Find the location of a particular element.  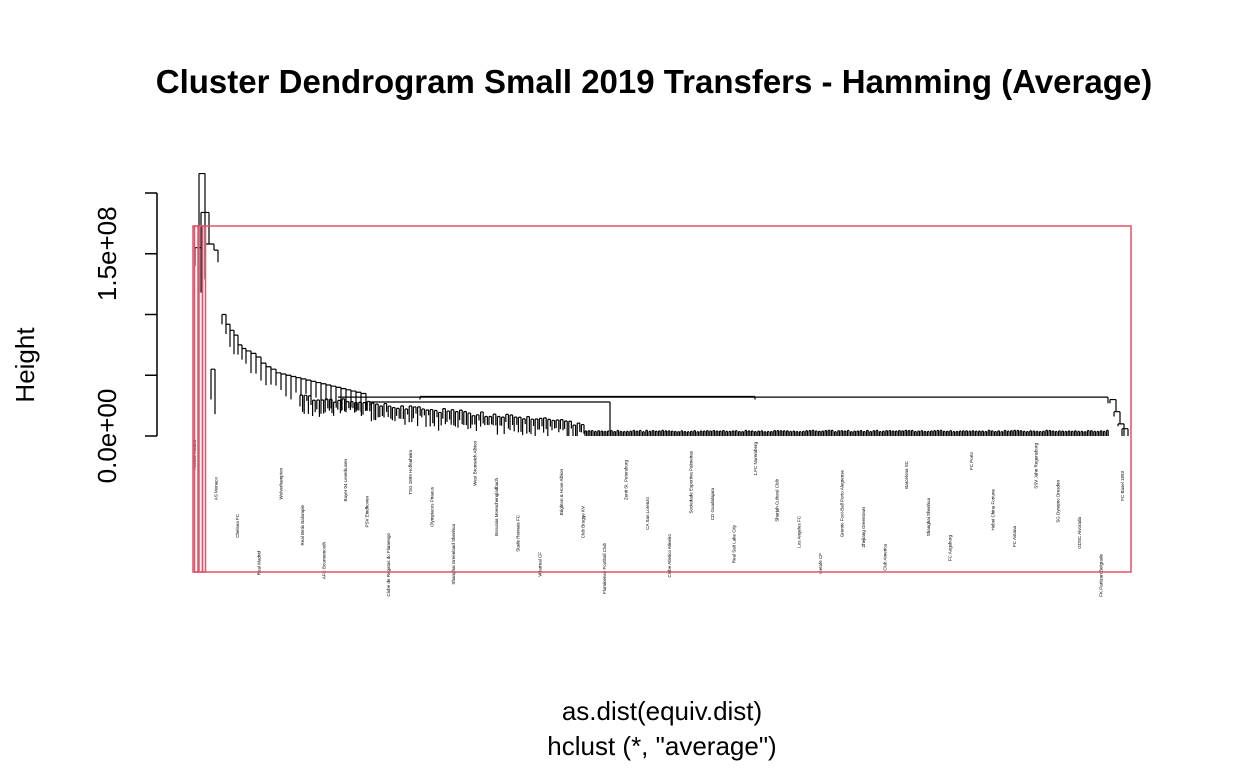

leaf-label: 1.FC Nuremberg is located at coordinates (755, 459).